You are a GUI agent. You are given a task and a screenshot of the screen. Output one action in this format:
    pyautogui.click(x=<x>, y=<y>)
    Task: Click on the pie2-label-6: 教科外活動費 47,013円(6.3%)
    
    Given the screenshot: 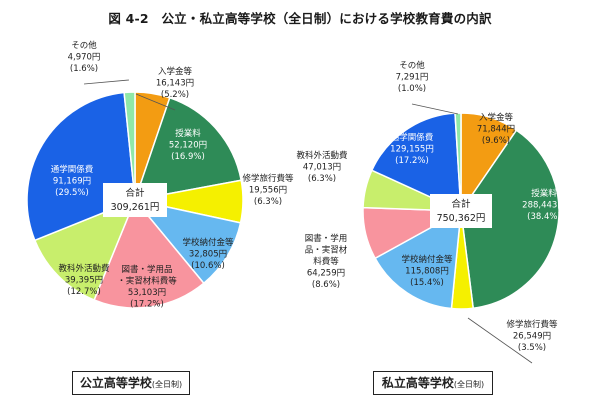 What is the action you would take?
    pyautogui.click(x=322, y=167)
    